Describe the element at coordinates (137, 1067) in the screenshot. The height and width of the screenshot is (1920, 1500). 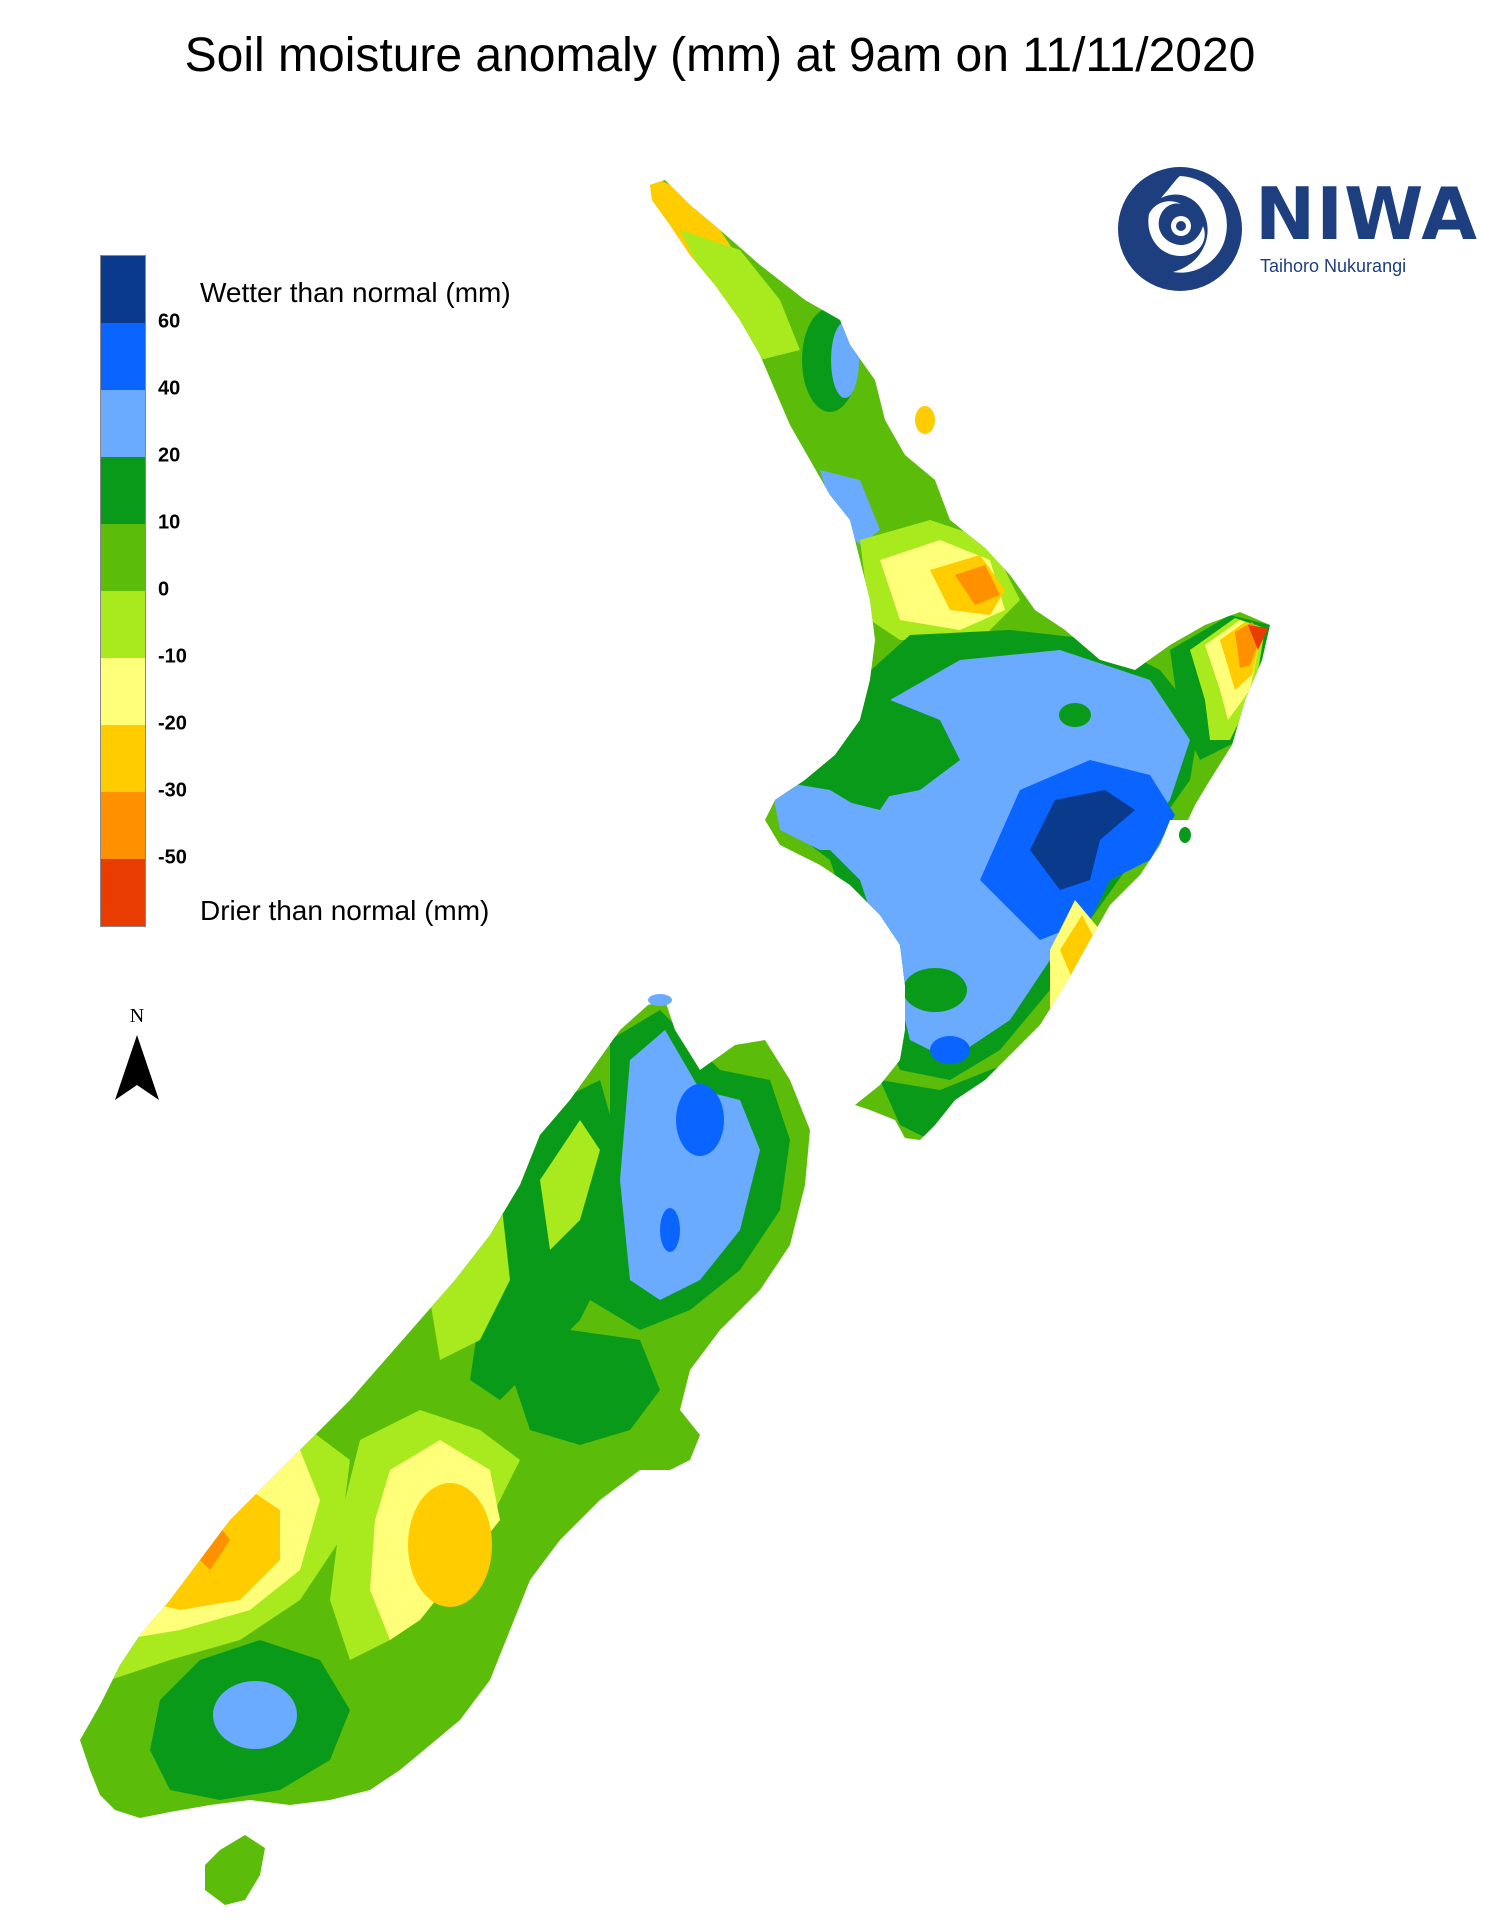
I see `north-arrow-icon` at that location.